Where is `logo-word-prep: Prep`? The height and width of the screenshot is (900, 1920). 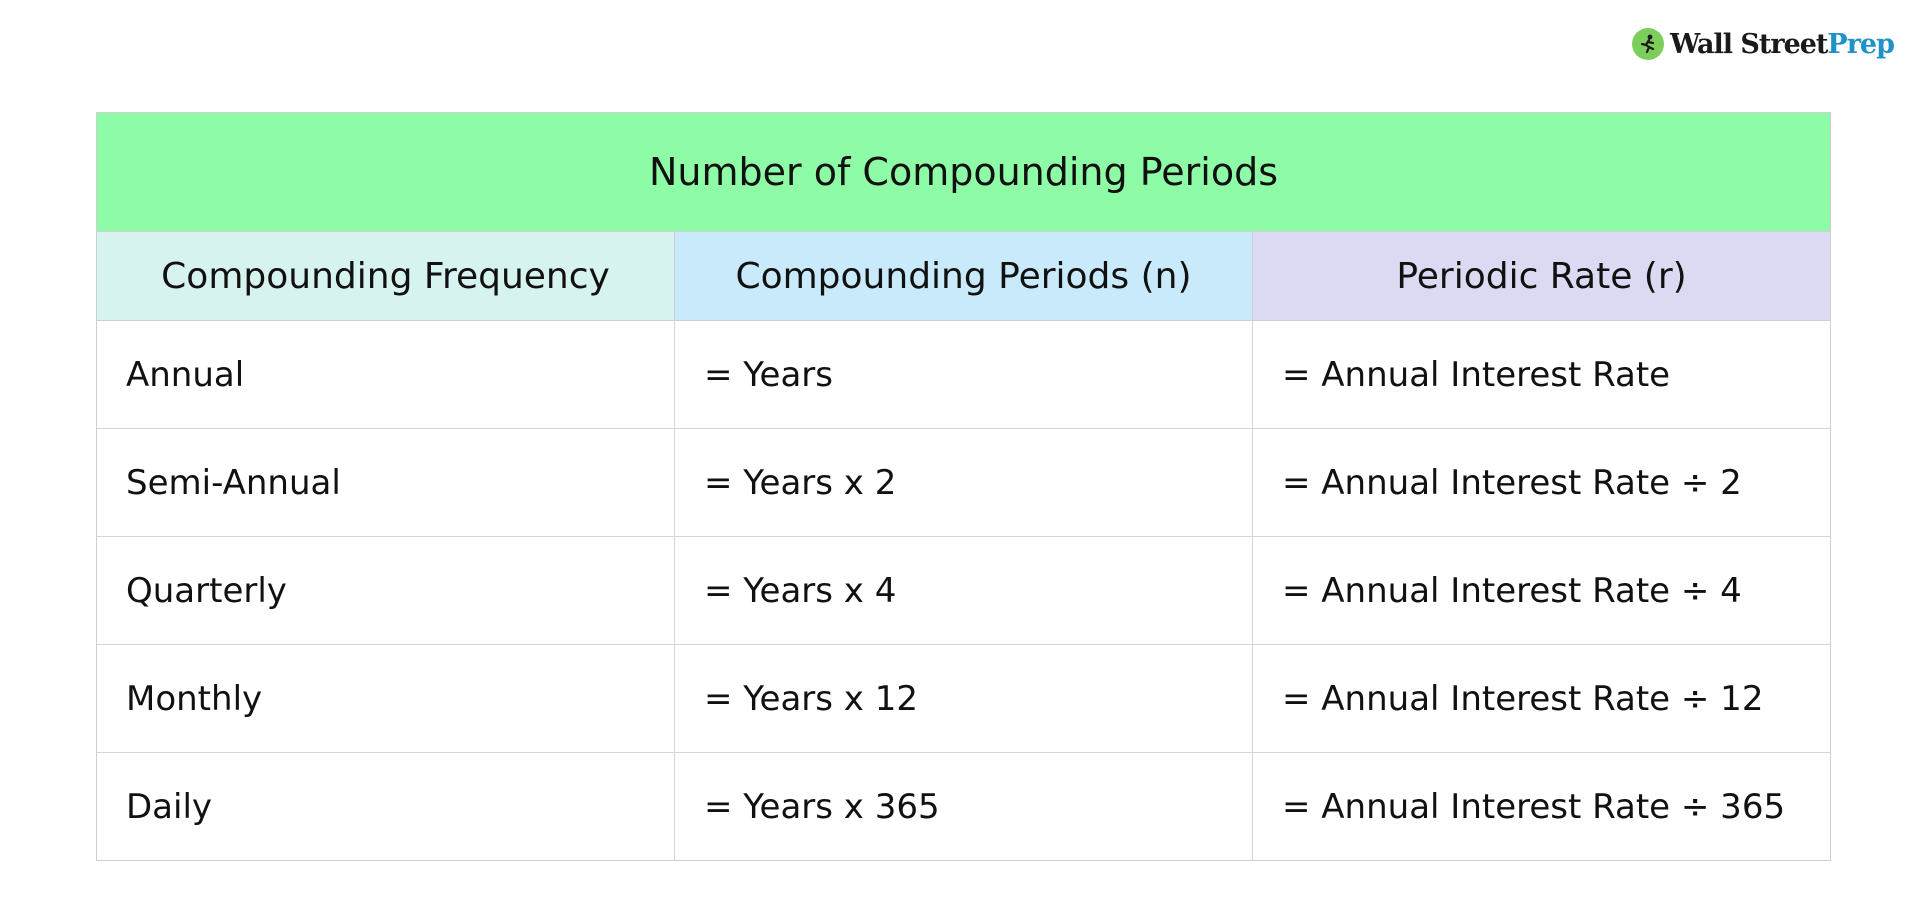 logo-word-prep: Prep is located at coordinates (1861, 44).